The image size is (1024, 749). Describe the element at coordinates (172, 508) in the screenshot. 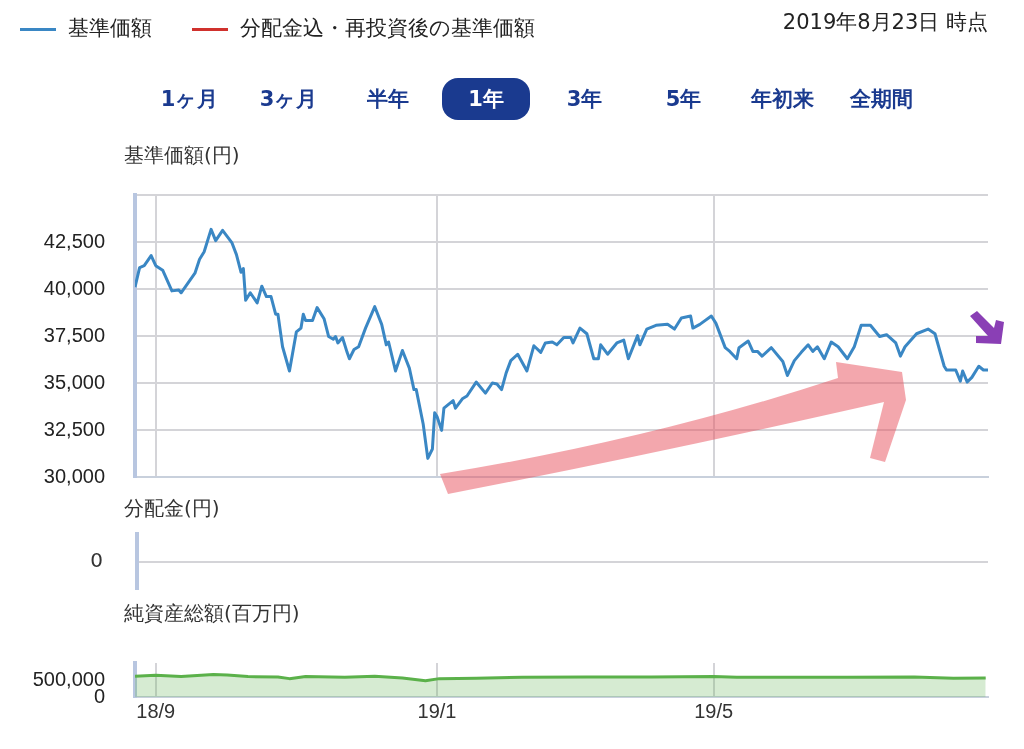

I see `text: 分配金(円)` at that location.